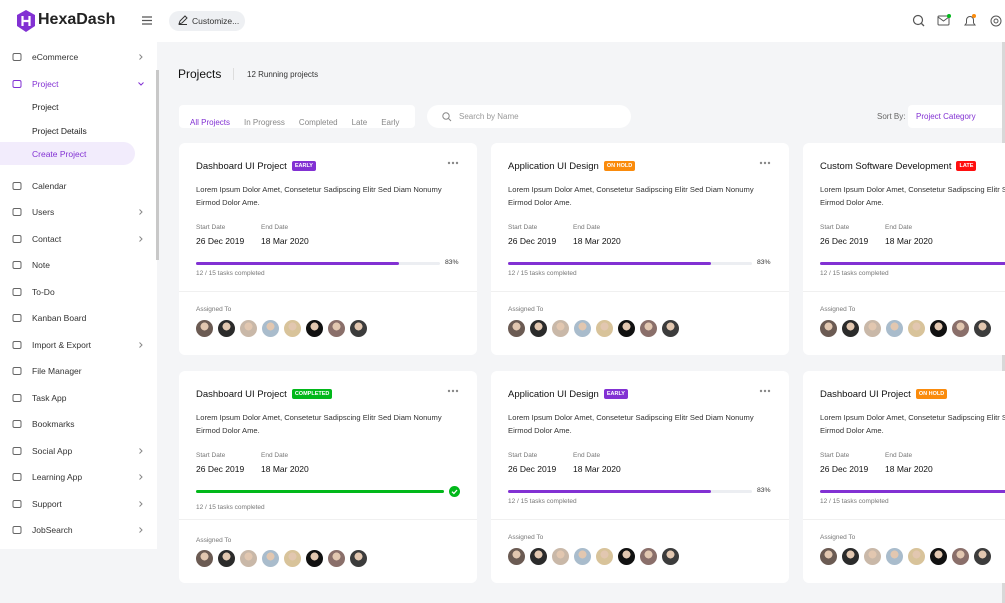  What do you see at coordinates (529, 116) in the screenshot?
I see `search-box: Search by Name` at bounding box center [529, 116].